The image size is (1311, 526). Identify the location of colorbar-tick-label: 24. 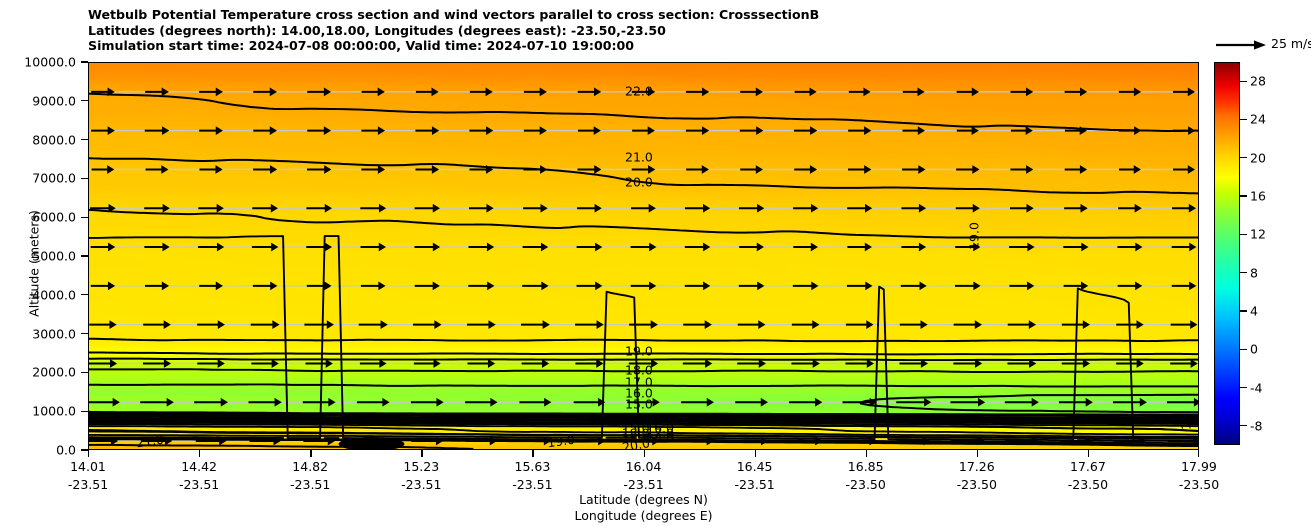
(1258, 119).